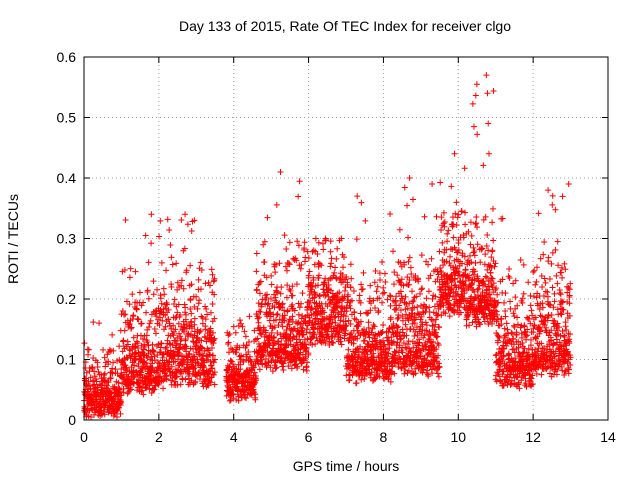 The height and width of the screenshot is (480, 640). I want to click on y-tick-label: 0.5, so click(67, 118).